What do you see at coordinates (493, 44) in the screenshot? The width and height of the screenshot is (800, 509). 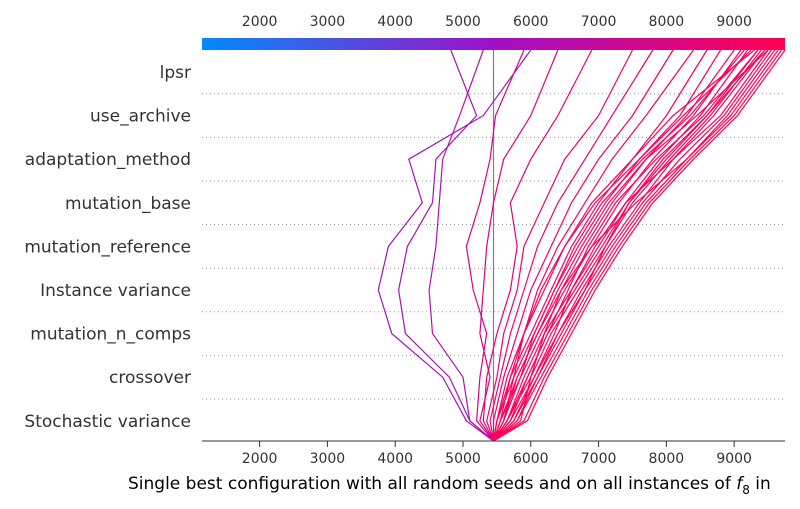 I see `colorbar` at bounding box center [493, 44].